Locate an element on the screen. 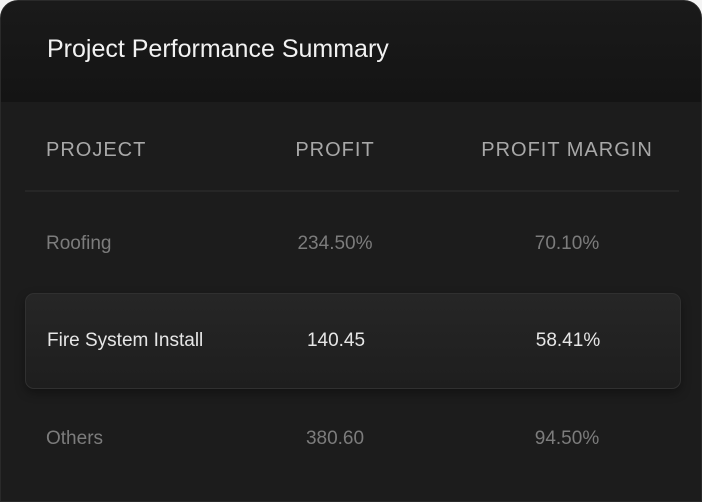 The height and width of the screenshot is (502, 702). margin-cell: 94.50% is located at coordinates (567, 438).